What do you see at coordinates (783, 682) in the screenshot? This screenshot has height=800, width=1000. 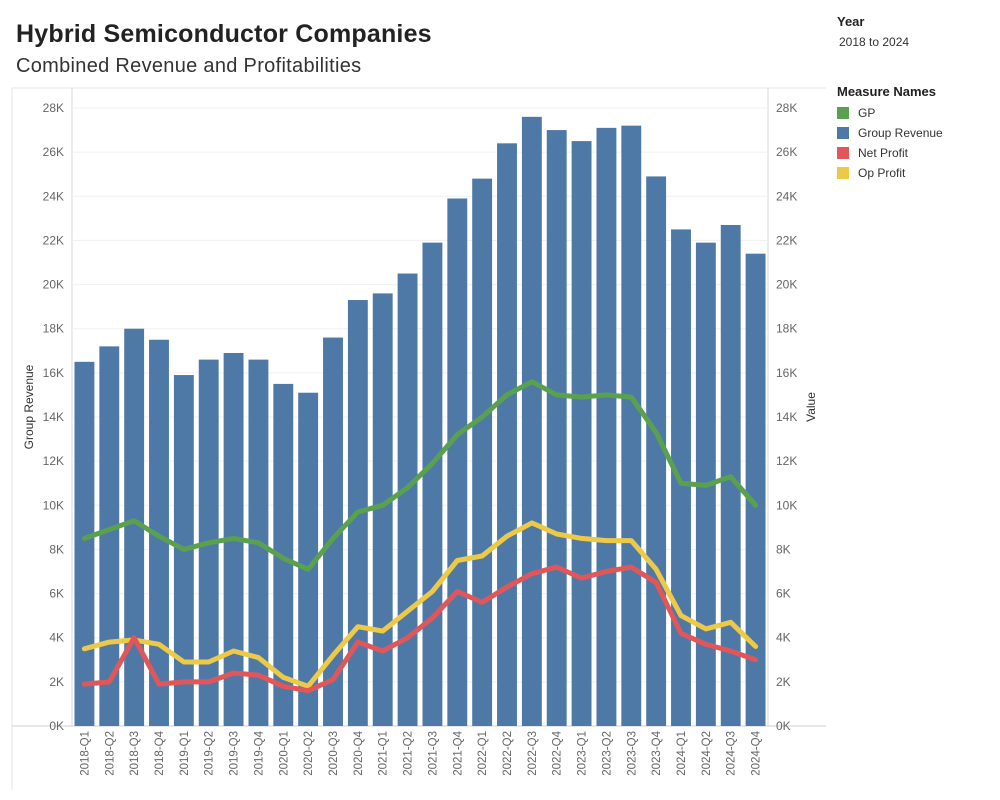 I see `y-right-tick-label: 2K` at bounding box center [783, 682].